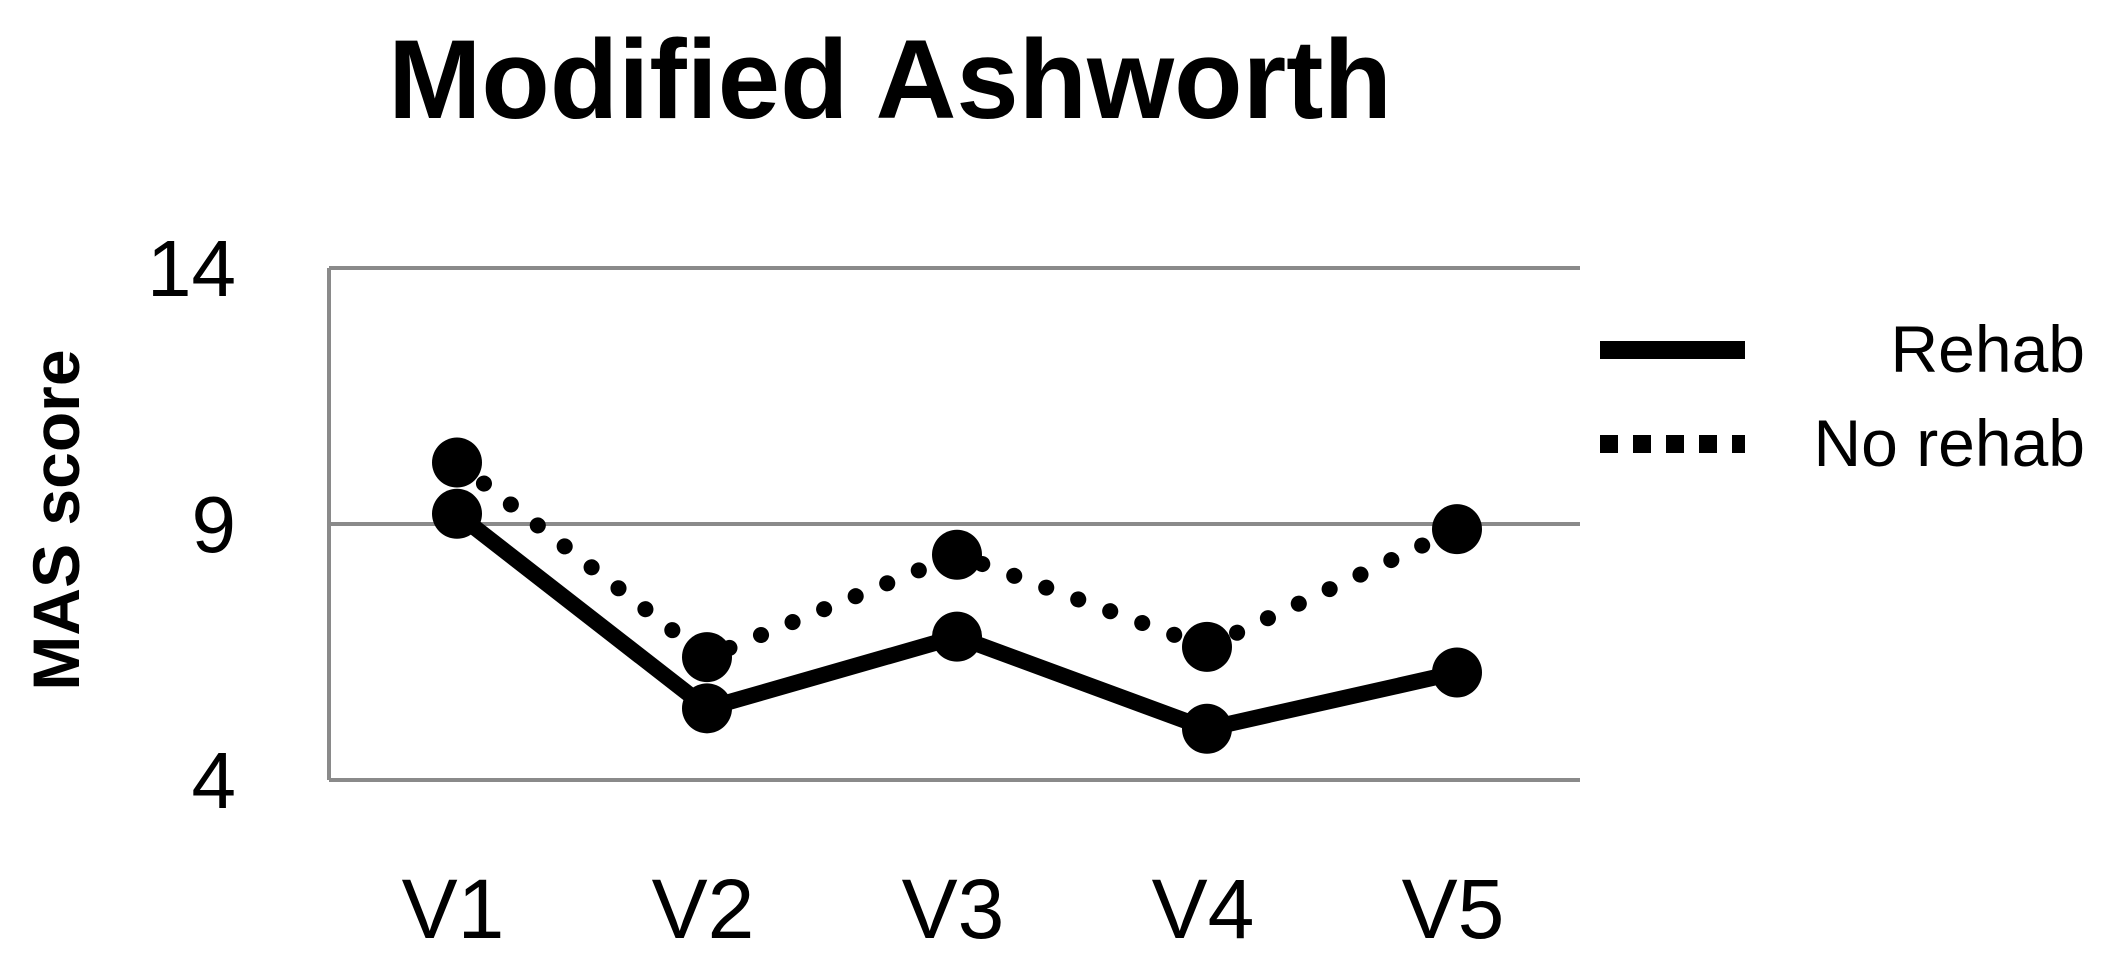 The height and width of the screenshot is (965, 2114). What do you see at coordinates (214, 524) in the screenshot?
I see `y-tick-label: 9` at bounding box center [214, 524].